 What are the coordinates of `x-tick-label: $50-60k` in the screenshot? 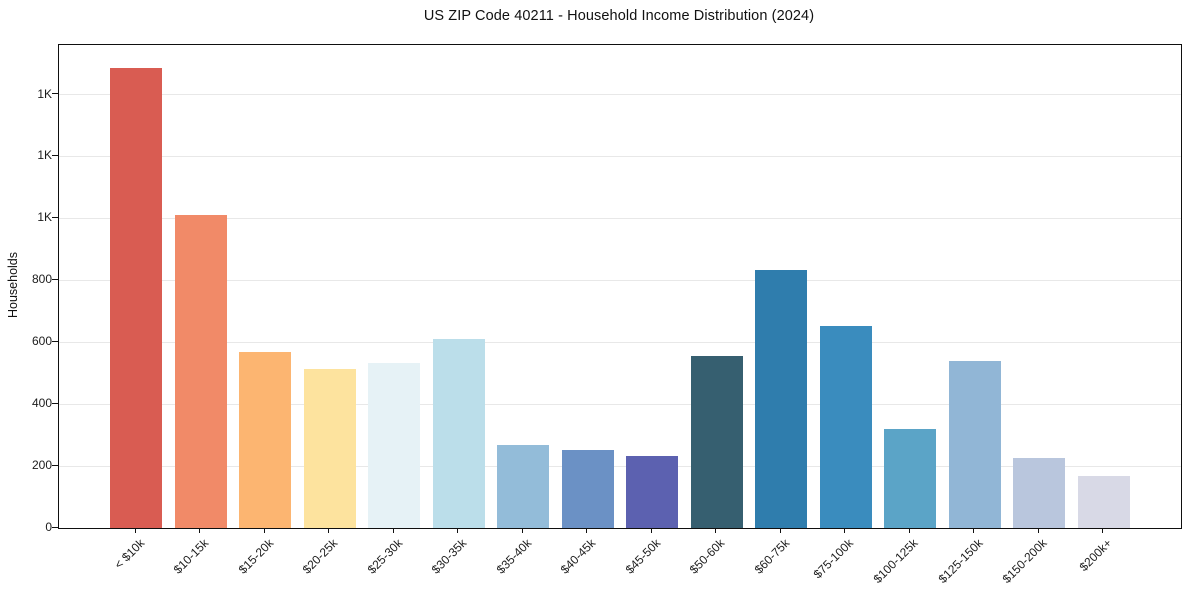 It's located at (707, 556).